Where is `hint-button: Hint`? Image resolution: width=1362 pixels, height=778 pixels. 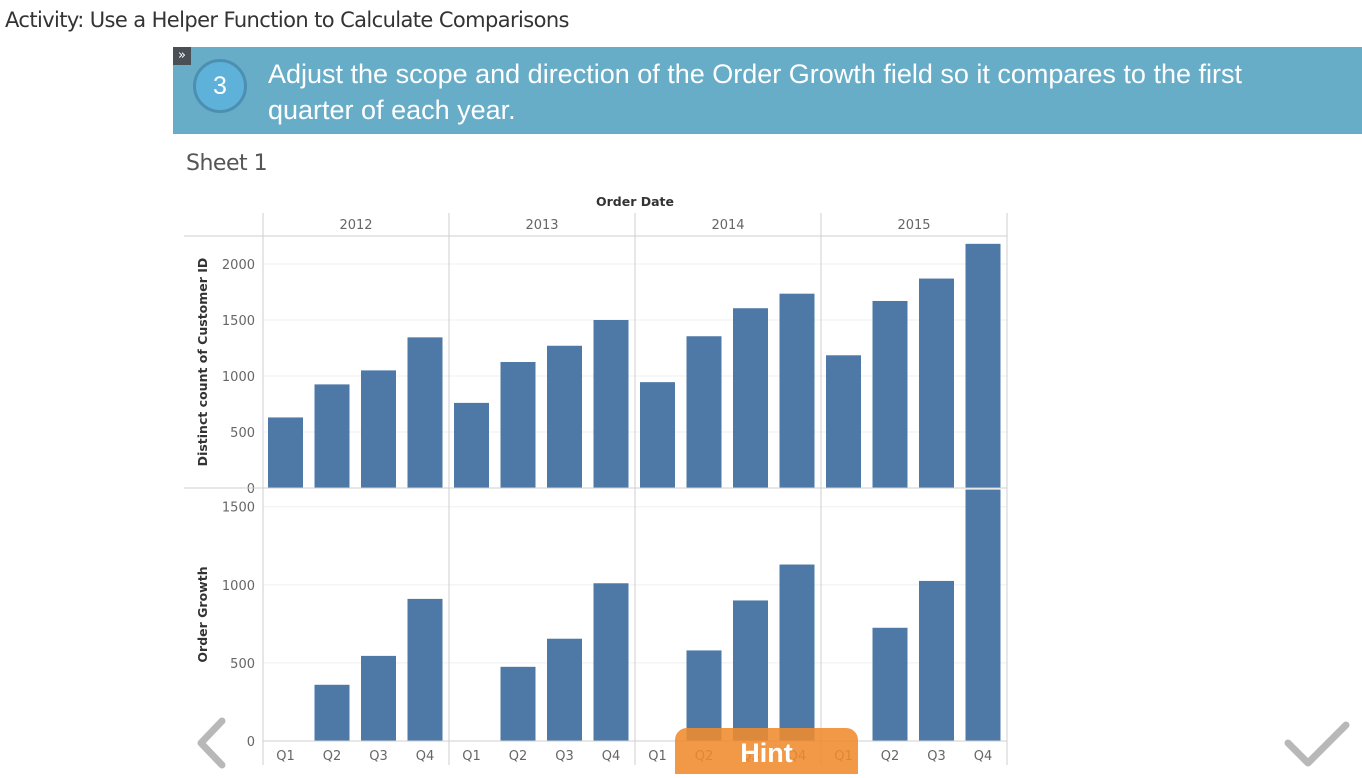
hint-button: Hint is located at coordinates (766, 751).